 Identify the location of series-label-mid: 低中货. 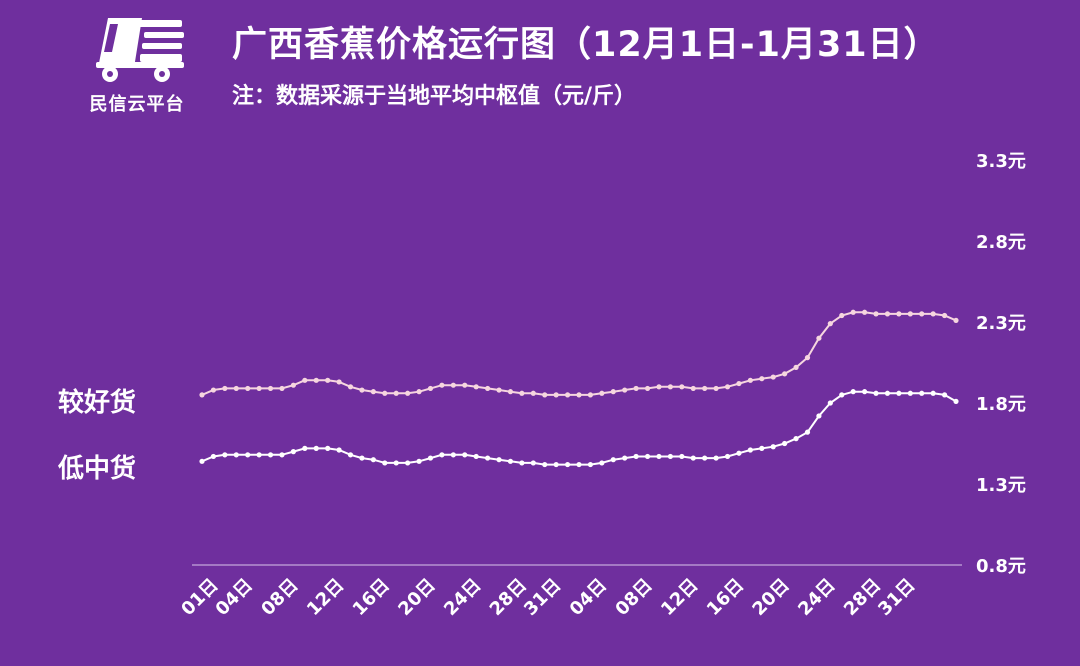
(97, 469).